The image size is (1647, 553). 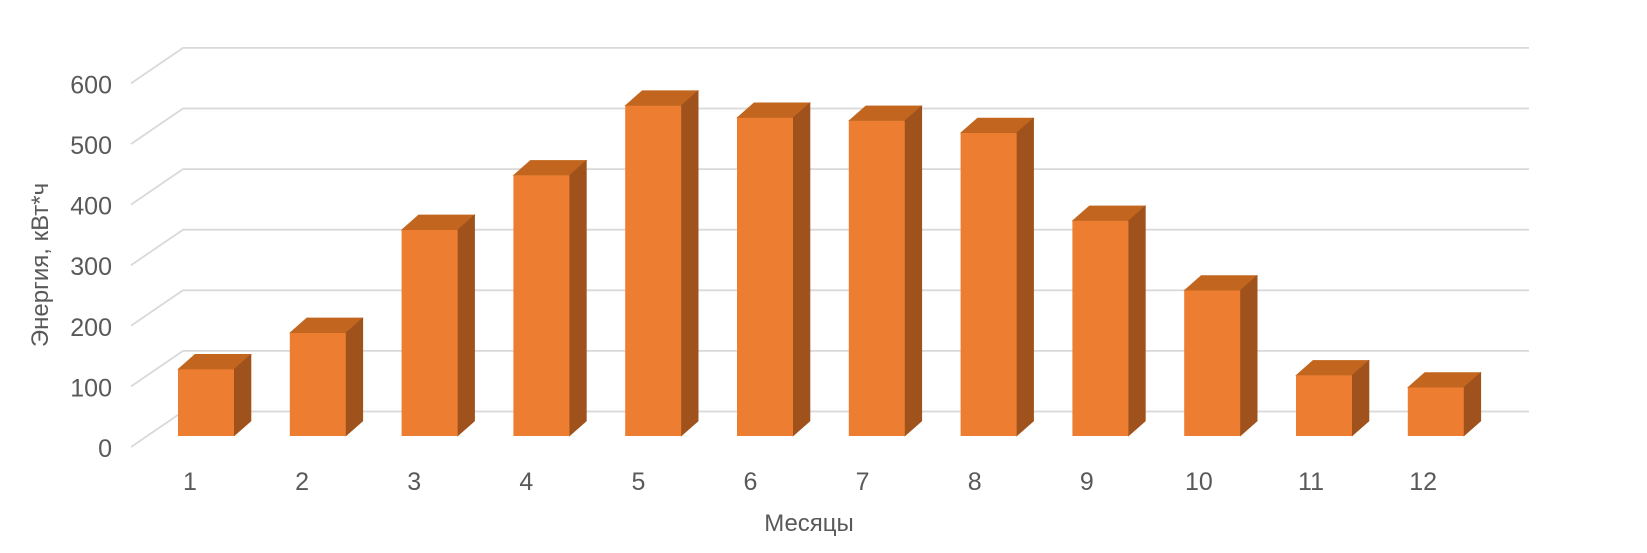 I want to click on x-category-label: 3, so click(x=414, y=482).